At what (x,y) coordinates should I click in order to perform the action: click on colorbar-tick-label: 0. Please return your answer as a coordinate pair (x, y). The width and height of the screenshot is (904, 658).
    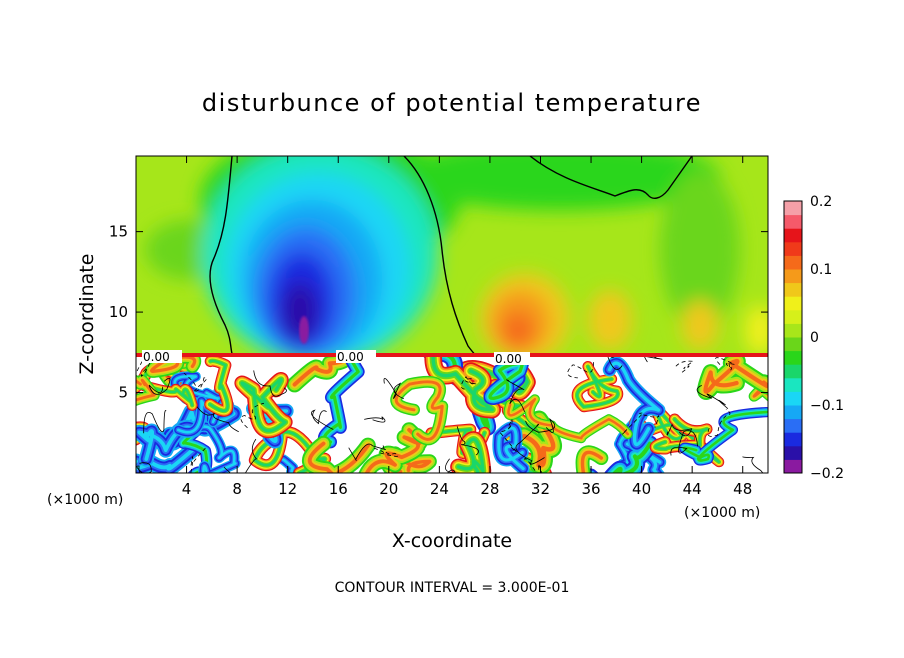
    Looking at the image, I should click on (814, 338).